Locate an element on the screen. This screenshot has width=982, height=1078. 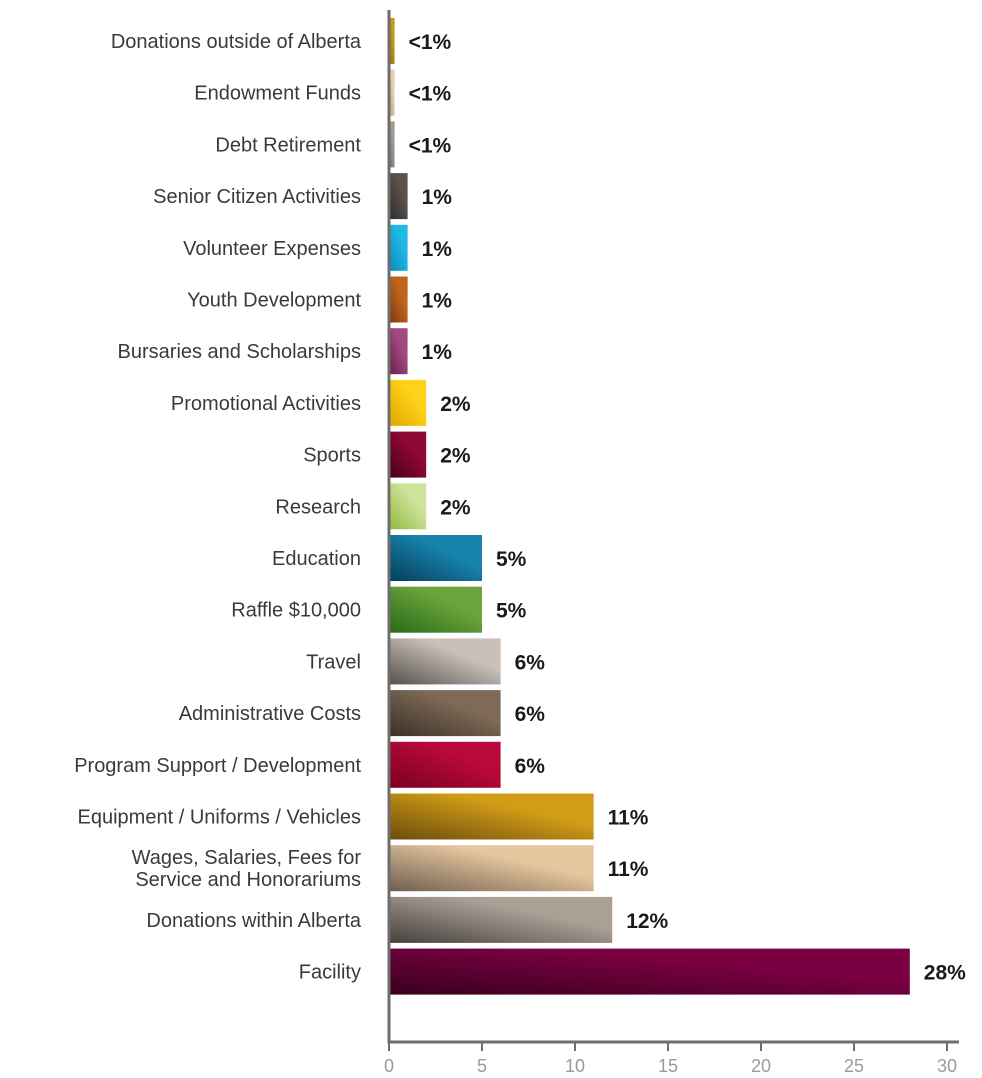
category-label: Debt Retirement is located at coordinates (288, 145).